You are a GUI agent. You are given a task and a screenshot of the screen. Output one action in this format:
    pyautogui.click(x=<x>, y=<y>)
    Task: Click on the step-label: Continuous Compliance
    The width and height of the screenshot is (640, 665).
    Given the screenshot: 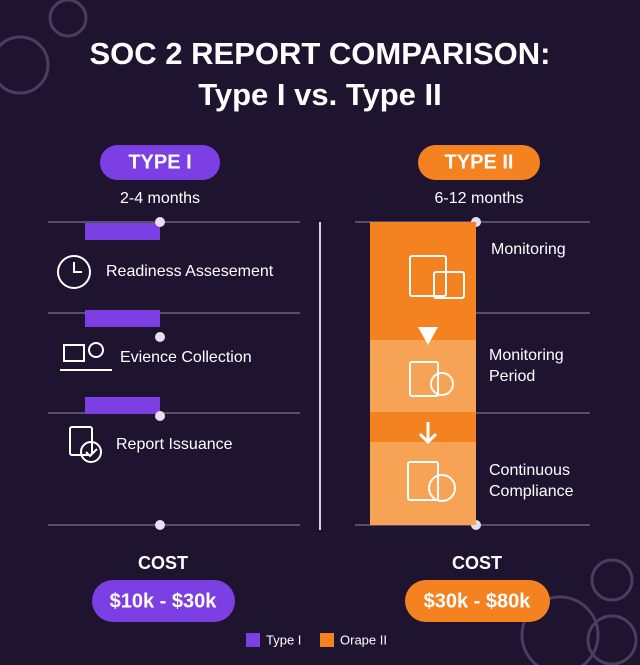 What is the action you would take?
    pyautogui.click(x=531, y=481)
    